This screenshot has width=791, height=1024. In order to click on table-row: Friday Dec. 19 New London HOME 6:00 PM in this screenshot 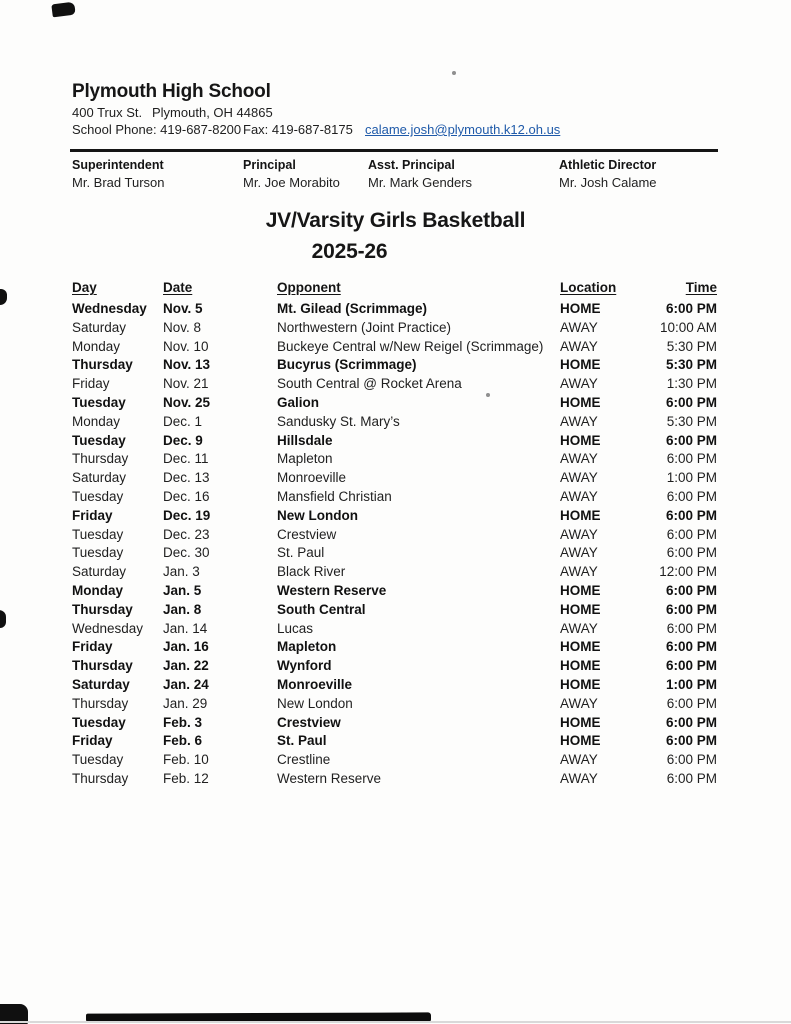, I will do `click(394, 516)`.